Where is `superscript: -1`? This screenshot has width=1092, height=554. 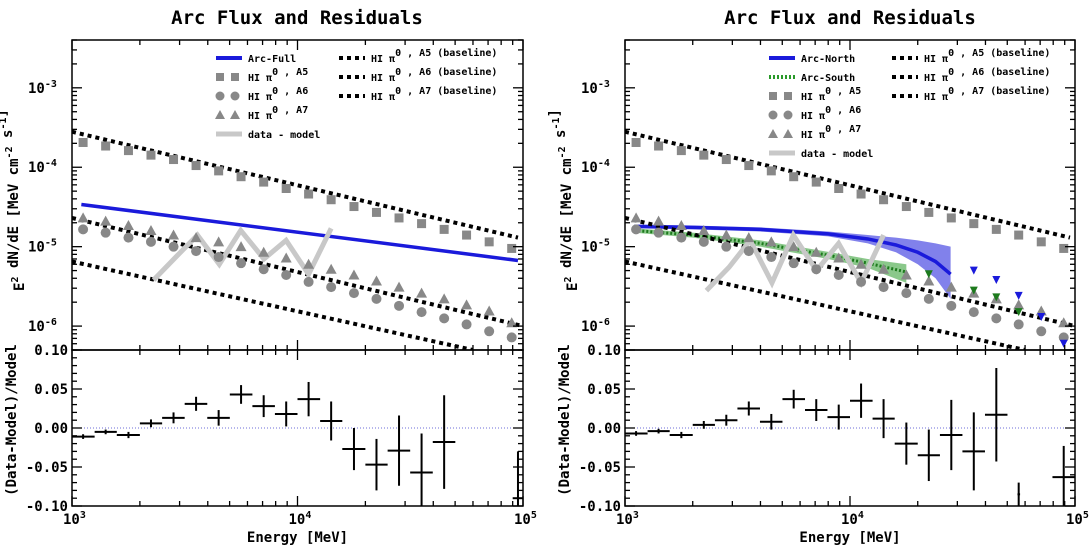
superscript: -1 is located at coordinates (4, 124).